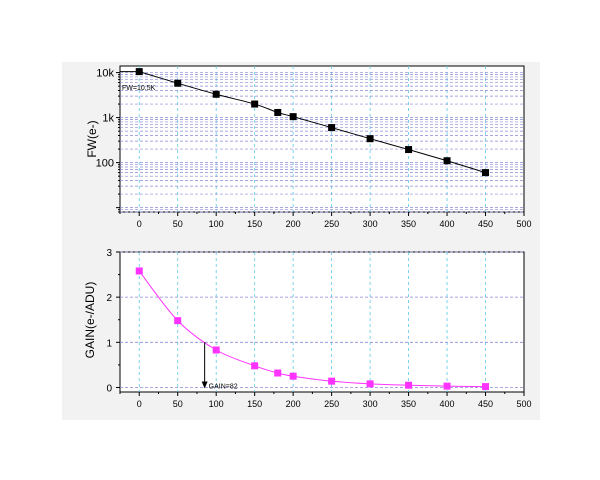  Describe the element at coordinates (331, 224) in the screenshot. I see `fw-x-tick-label: 250` at that location.